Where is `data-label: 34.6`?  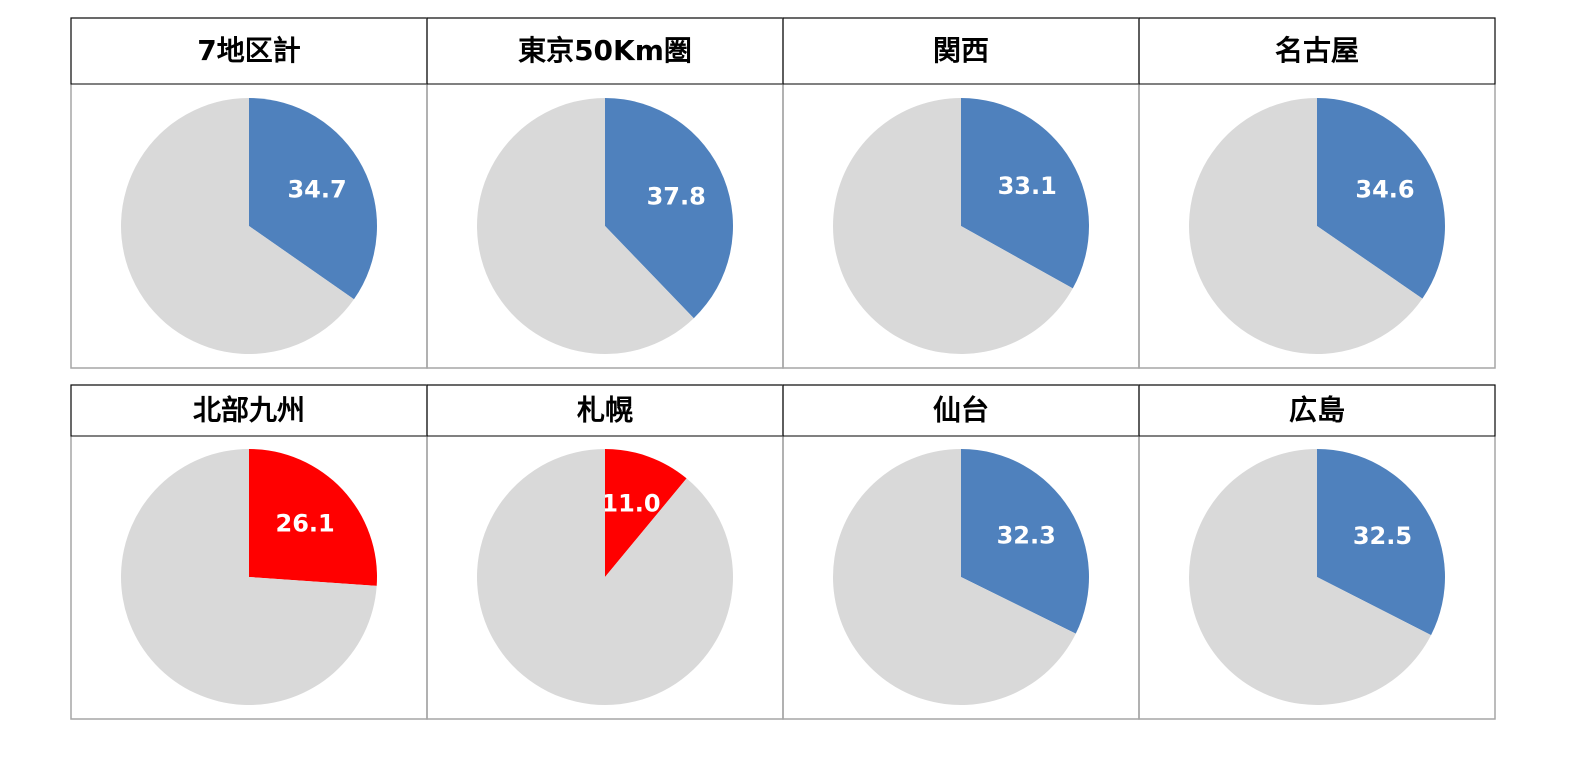 data-label: 34.6 is located at coordinates (1384, 189).